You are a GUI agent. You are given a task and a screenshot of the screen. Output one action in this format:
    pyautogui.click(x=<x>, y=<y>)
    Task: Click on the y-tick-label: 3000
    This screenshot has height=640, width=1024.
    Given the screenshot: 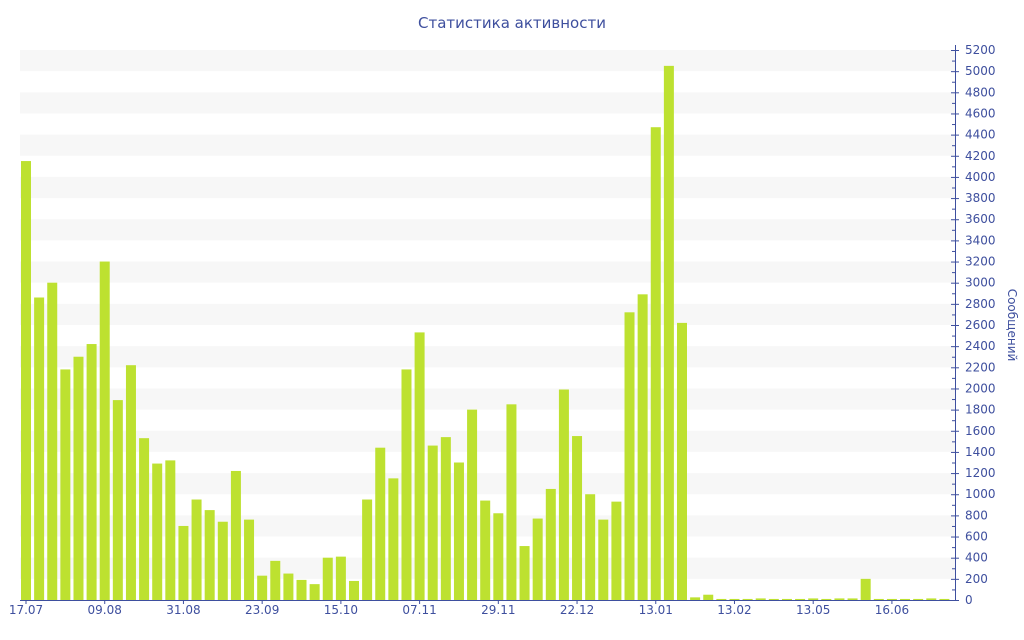 What is the action you would take?
    pyautogui.click(x=980, y=283)
    